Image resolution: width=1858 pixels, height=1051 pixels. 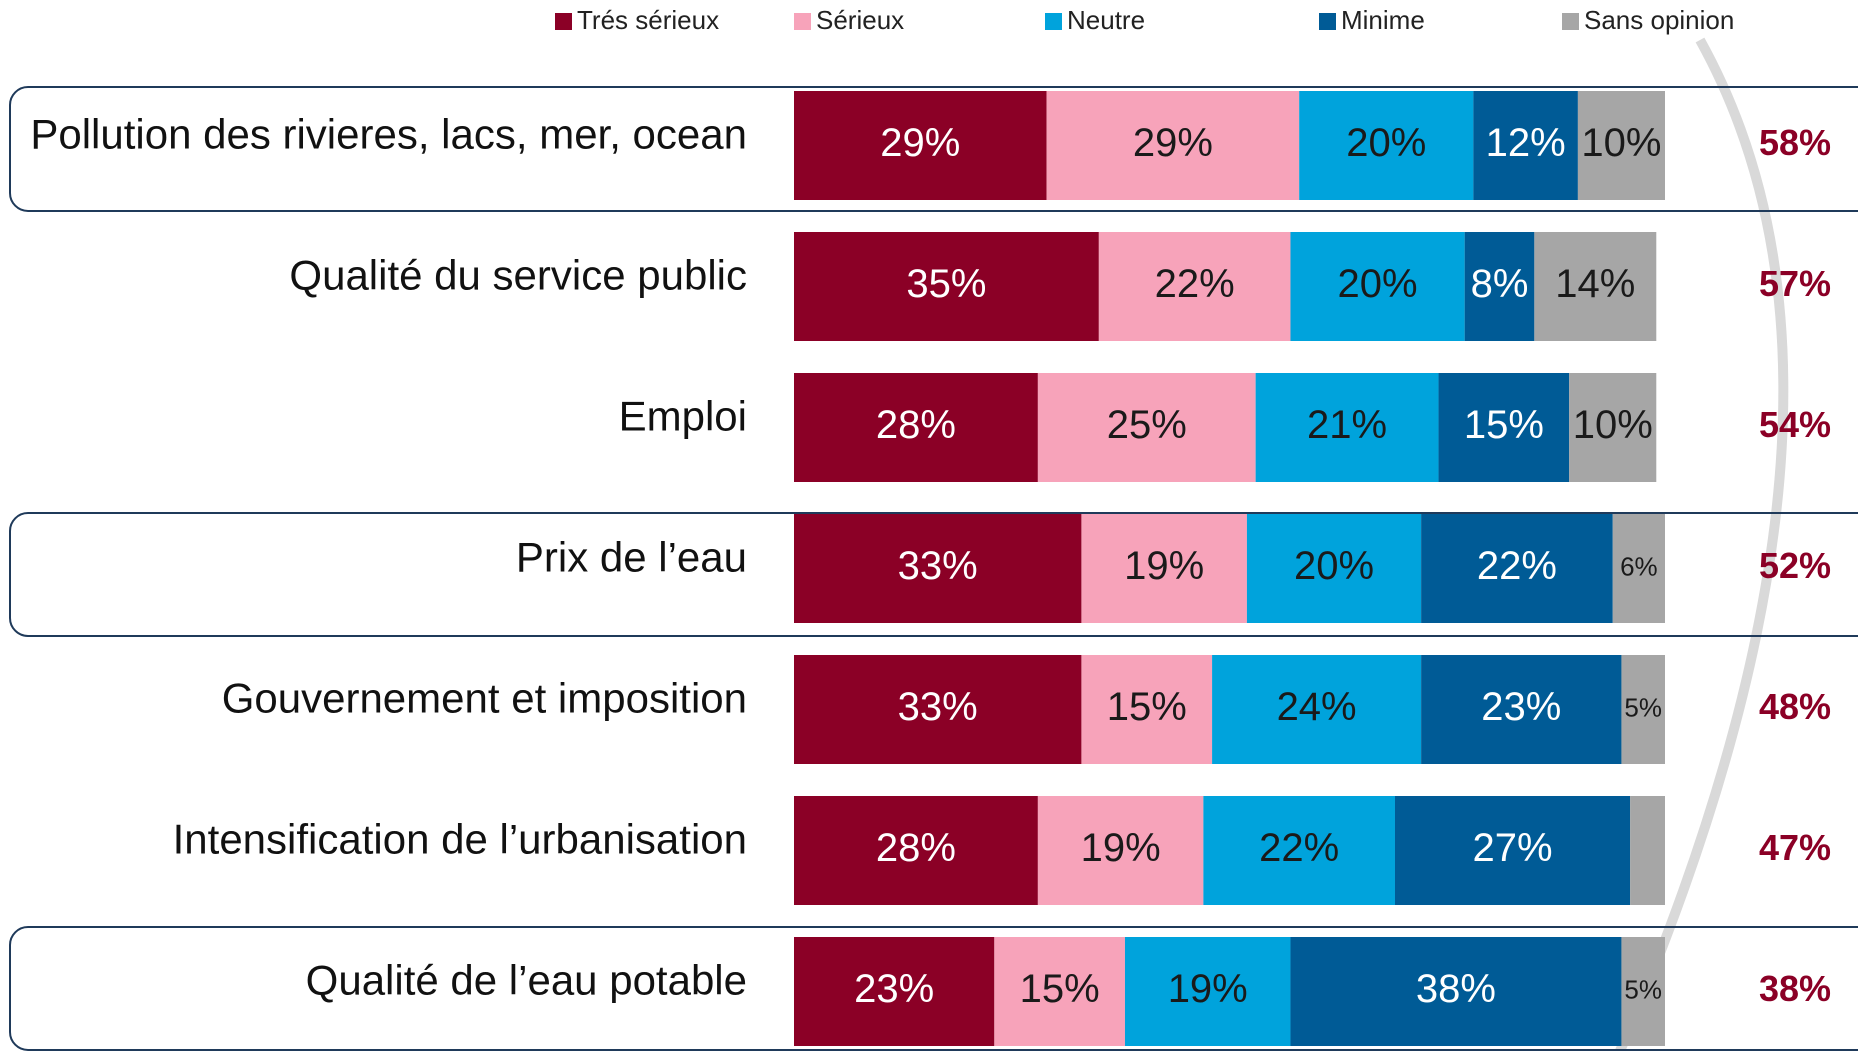 What do you see at coordinates (1795, 565) in the screenshot?
I see `total-label: 52%` at bounding box center [1795, 565].